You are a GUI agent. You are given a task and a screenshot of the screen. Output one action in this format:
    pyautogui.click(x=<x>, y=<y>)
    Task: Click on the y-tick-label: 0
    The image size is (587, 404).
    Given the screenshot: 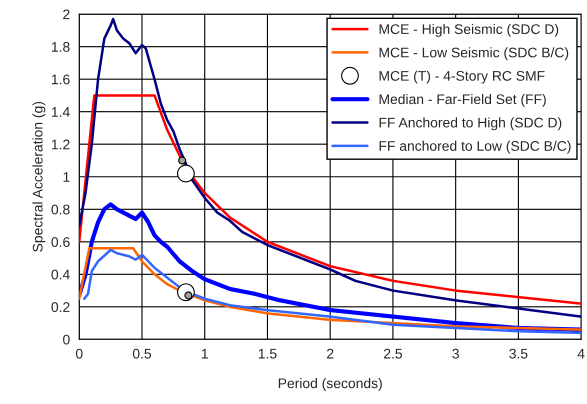 What is the action you would take?
    pyautogui.click(x=66, y=339)
    